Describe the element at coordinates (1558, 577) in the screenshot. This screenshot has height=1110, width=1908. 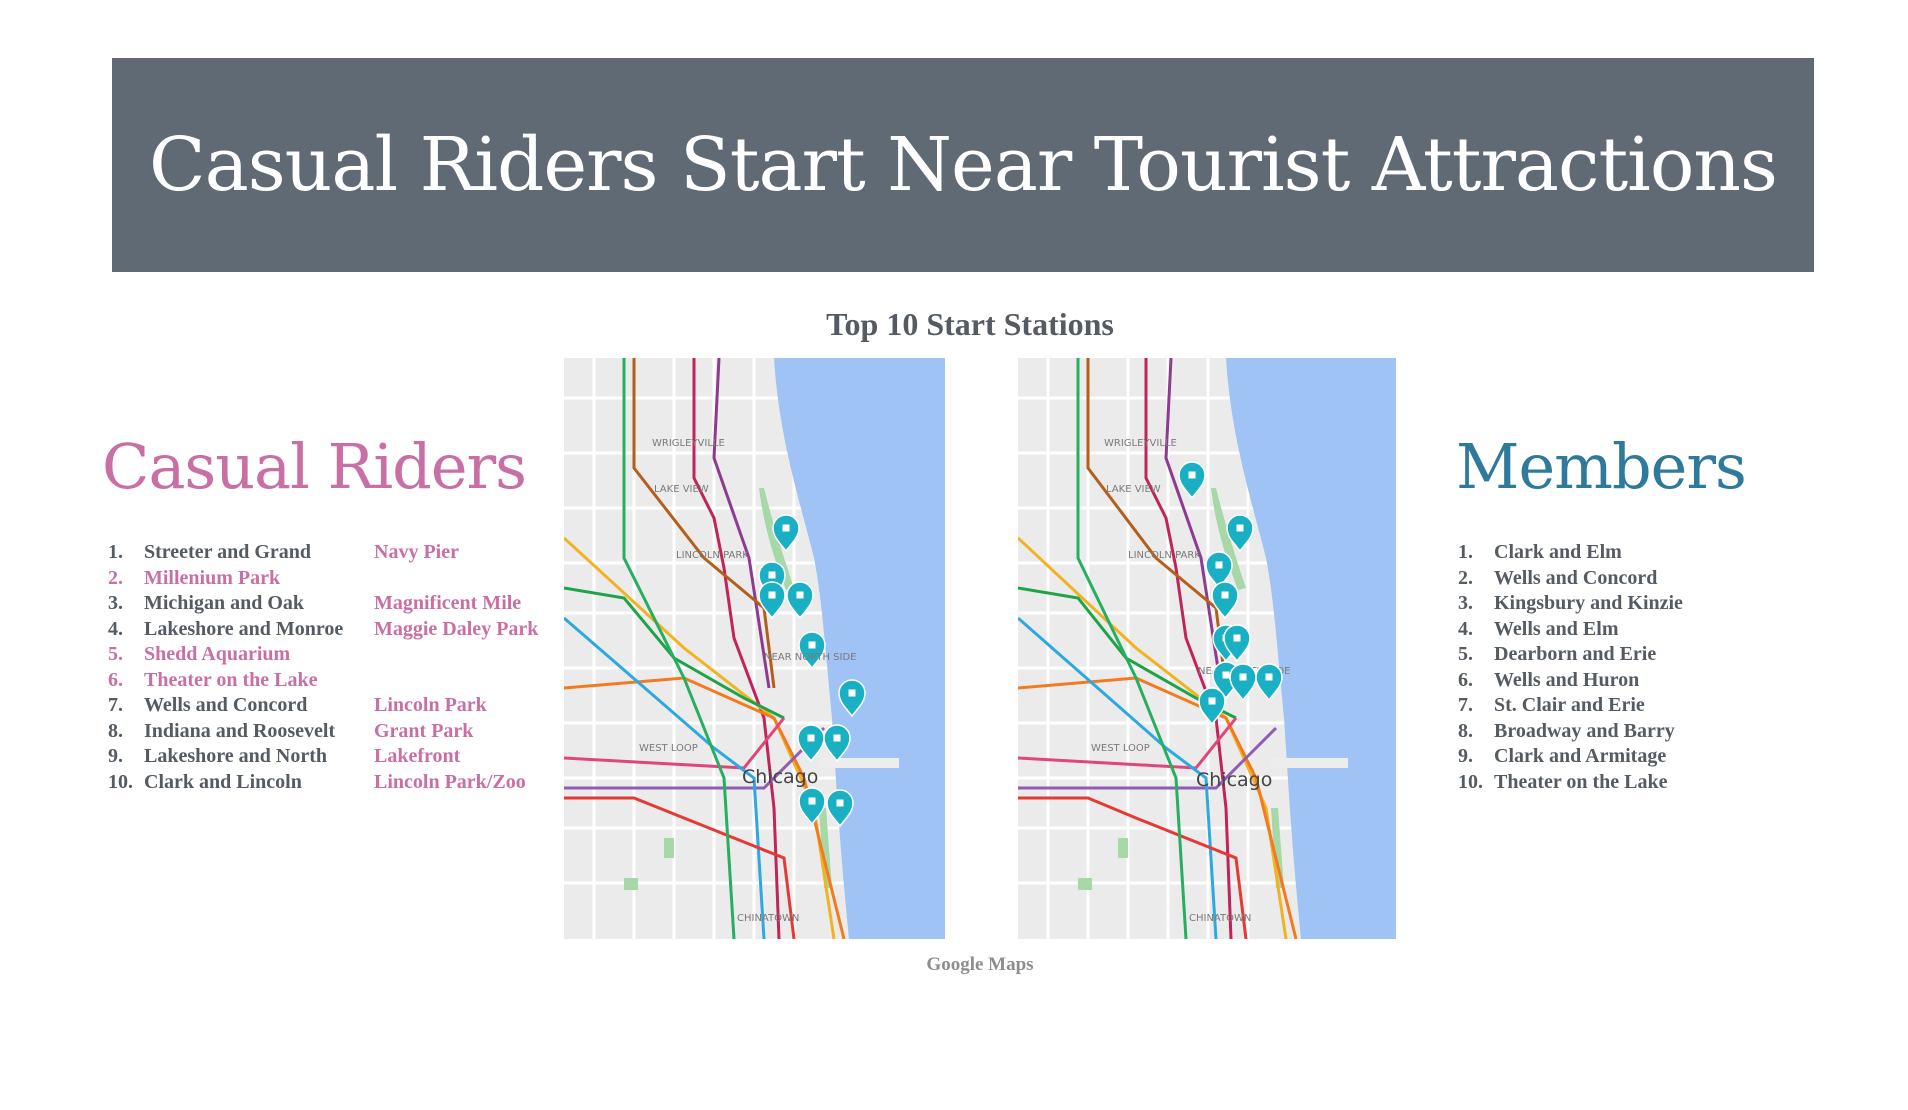
I see `list-item: 2. Wells and Concord` at that location.